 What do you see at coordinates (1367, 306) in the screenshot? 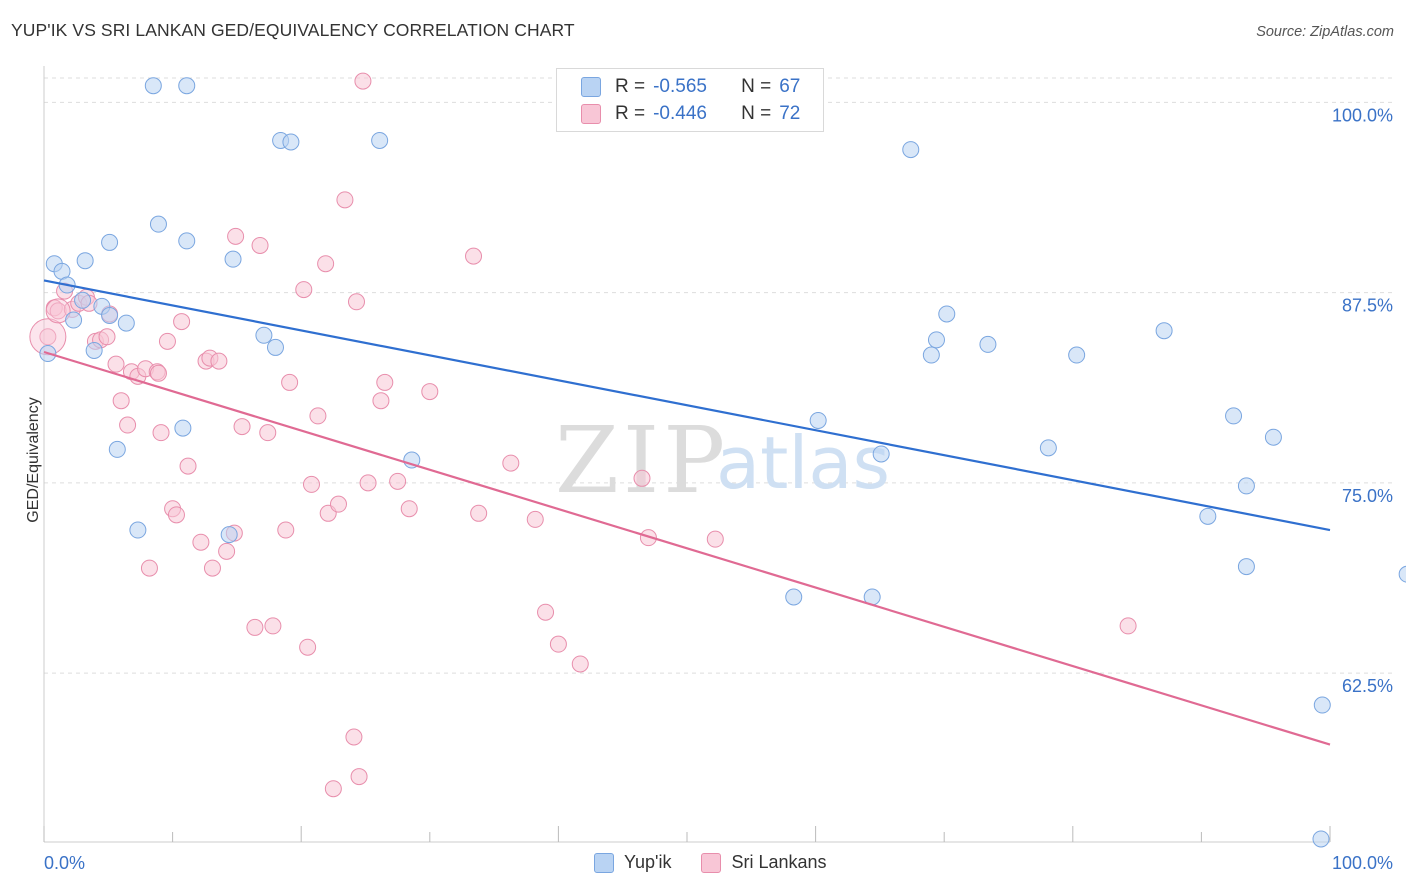
I see `y-tick-label: 87.5%` at bounding box center [1367, 306].